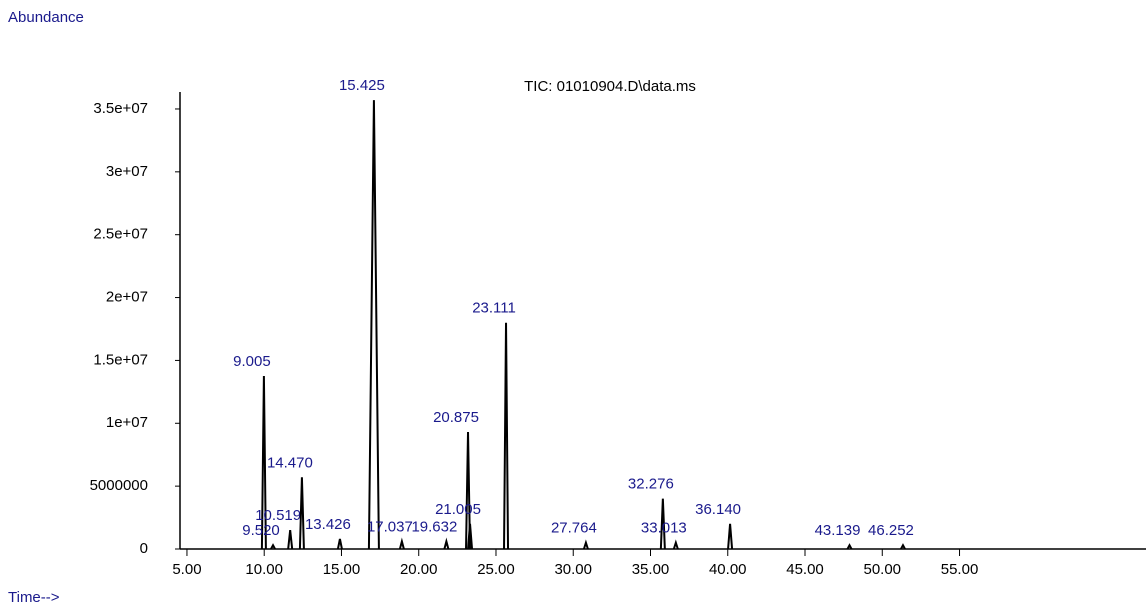 The image size is (1146, 609). Describe the element at coordinates (728, 569) in the screenshot. I see `x-tick-label: 40.00` at that location.